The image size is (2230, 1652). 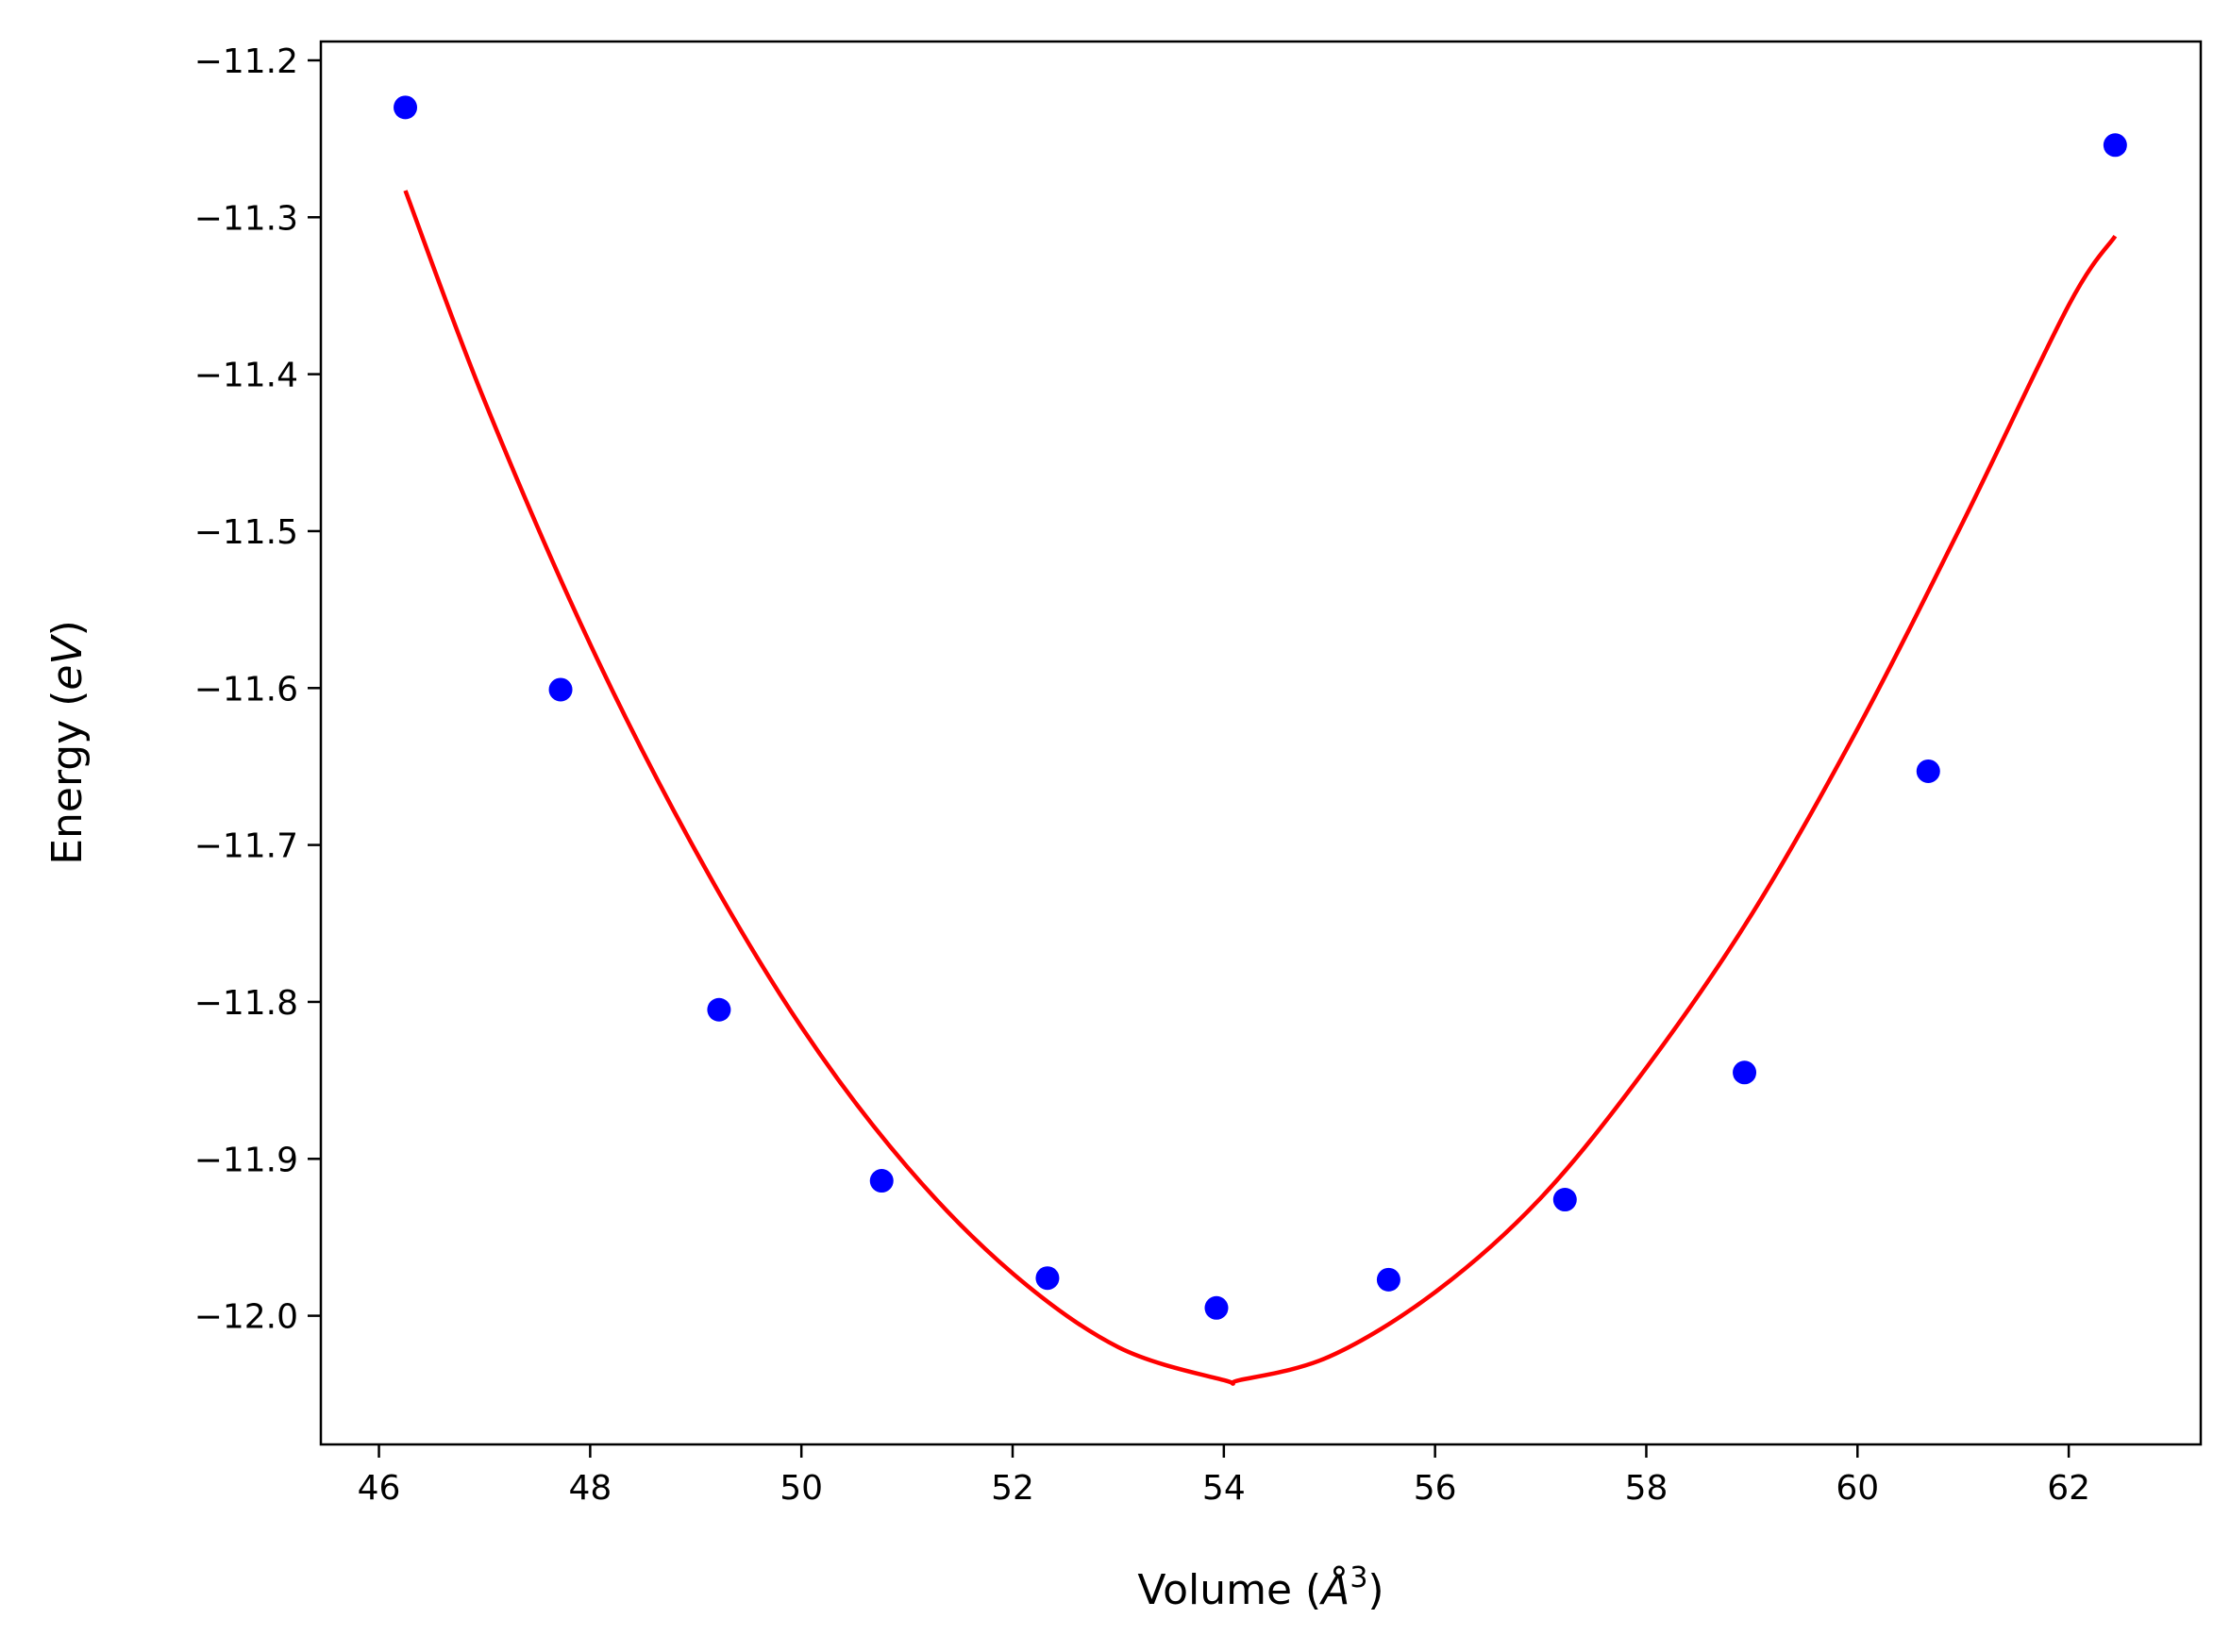 I want to click on y-axis-label-symbol: eV, so click(x=67, y=662).